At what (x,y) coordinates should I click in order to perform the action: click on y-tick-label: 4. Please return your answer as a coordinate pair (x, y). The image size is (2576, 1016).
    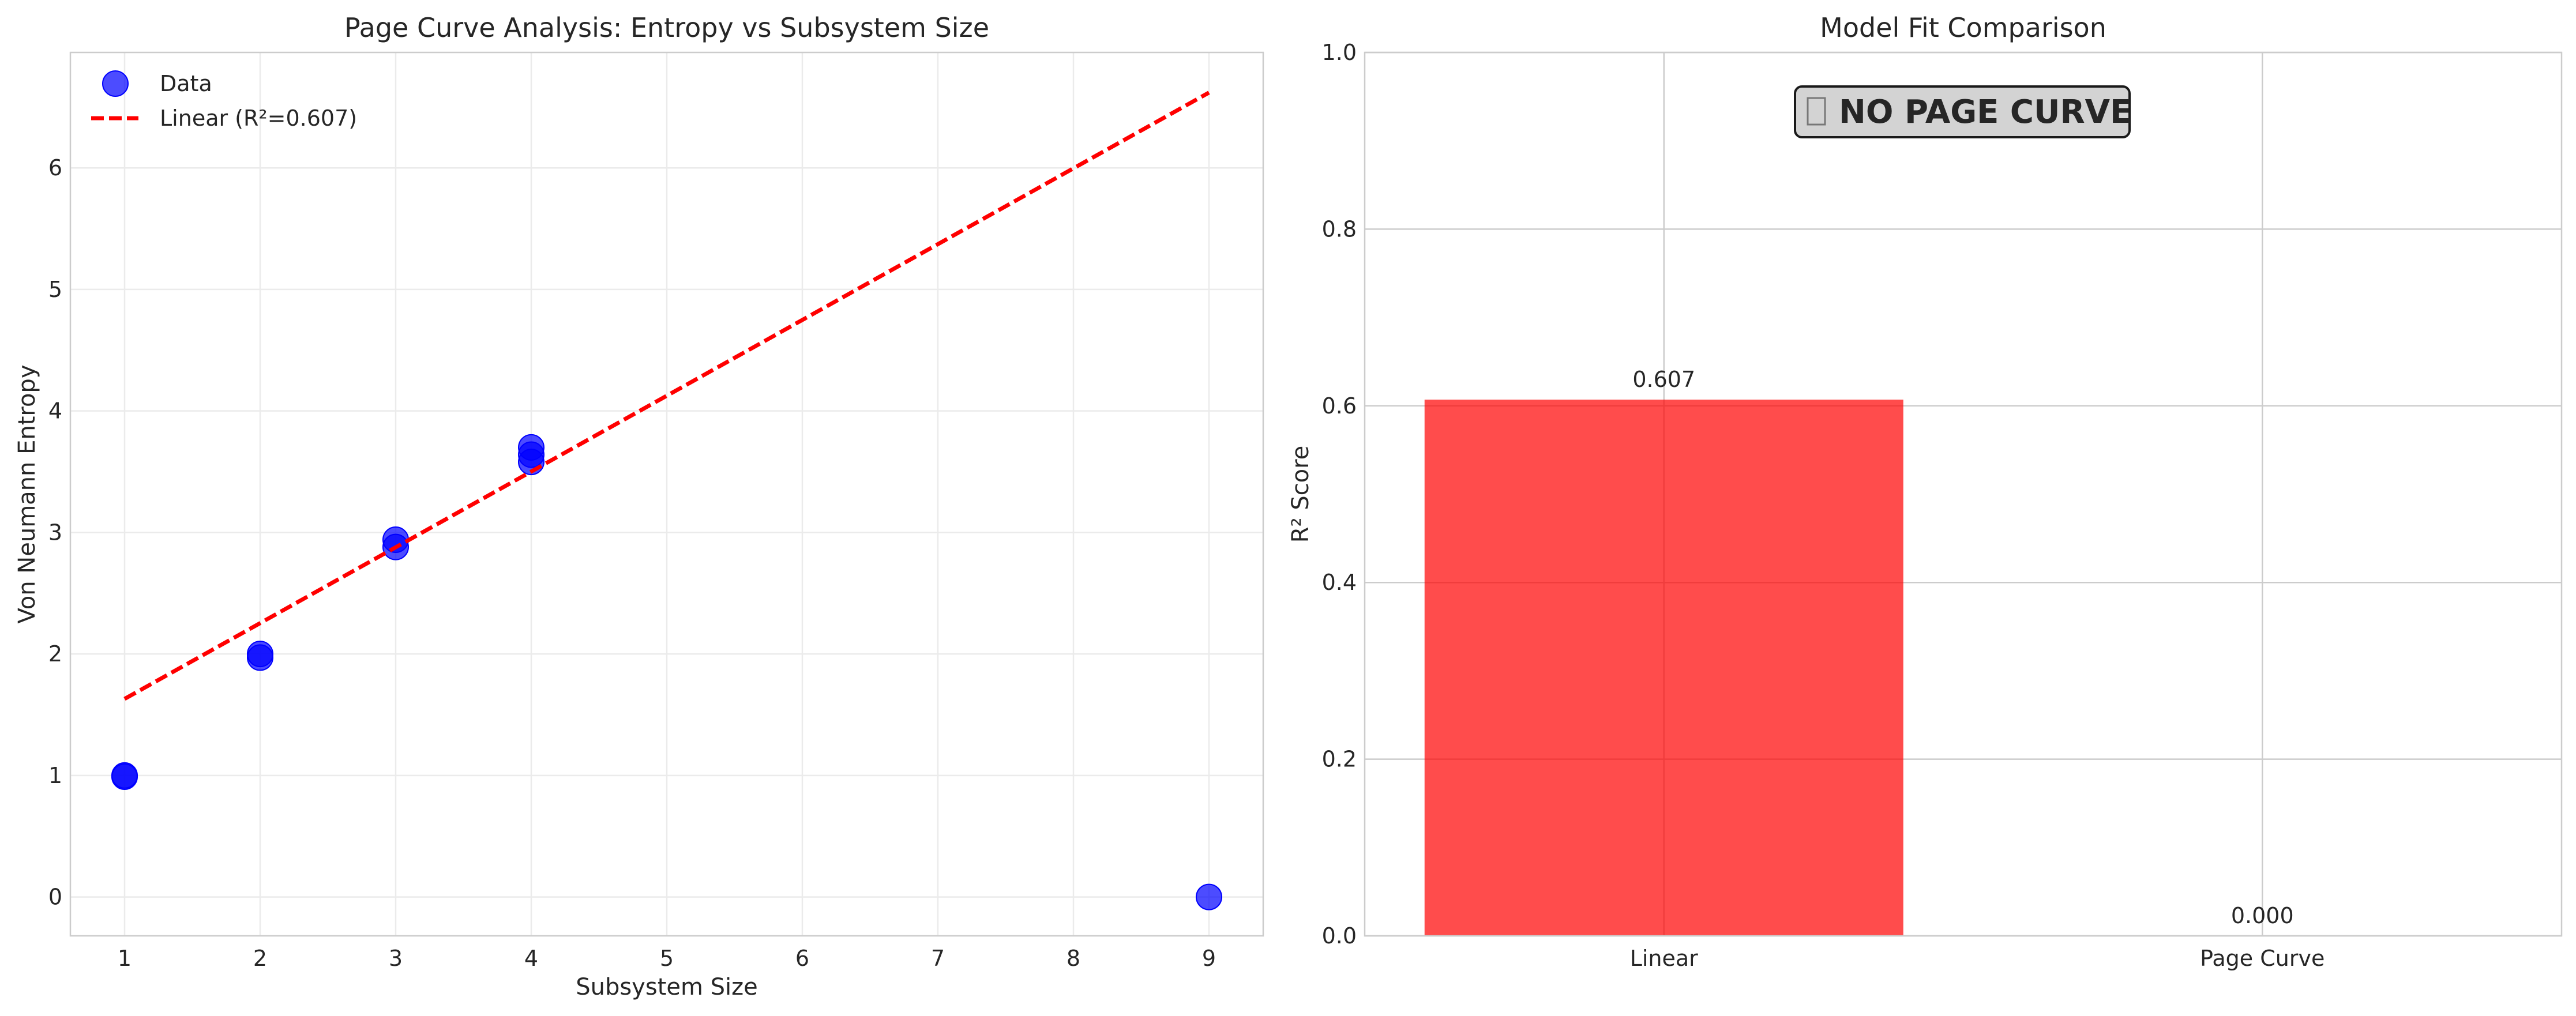
    Looking at the image, I should click on (55, 411).